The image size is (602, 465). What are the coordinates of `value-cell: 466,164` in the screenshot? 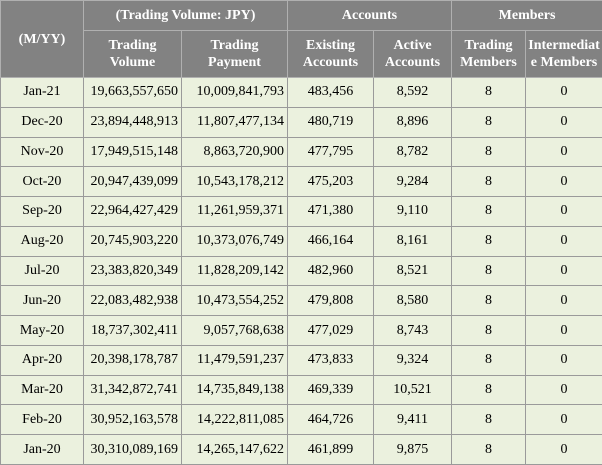 It's located at (330, 241).